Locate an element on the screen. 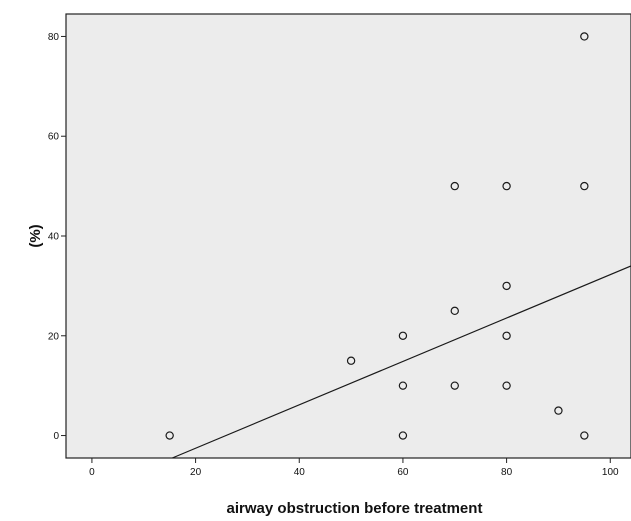 The height and width of the screenshot is (521, 631). x-axis-title: airway obstruction before treatment is located at coordinates (355, 508).